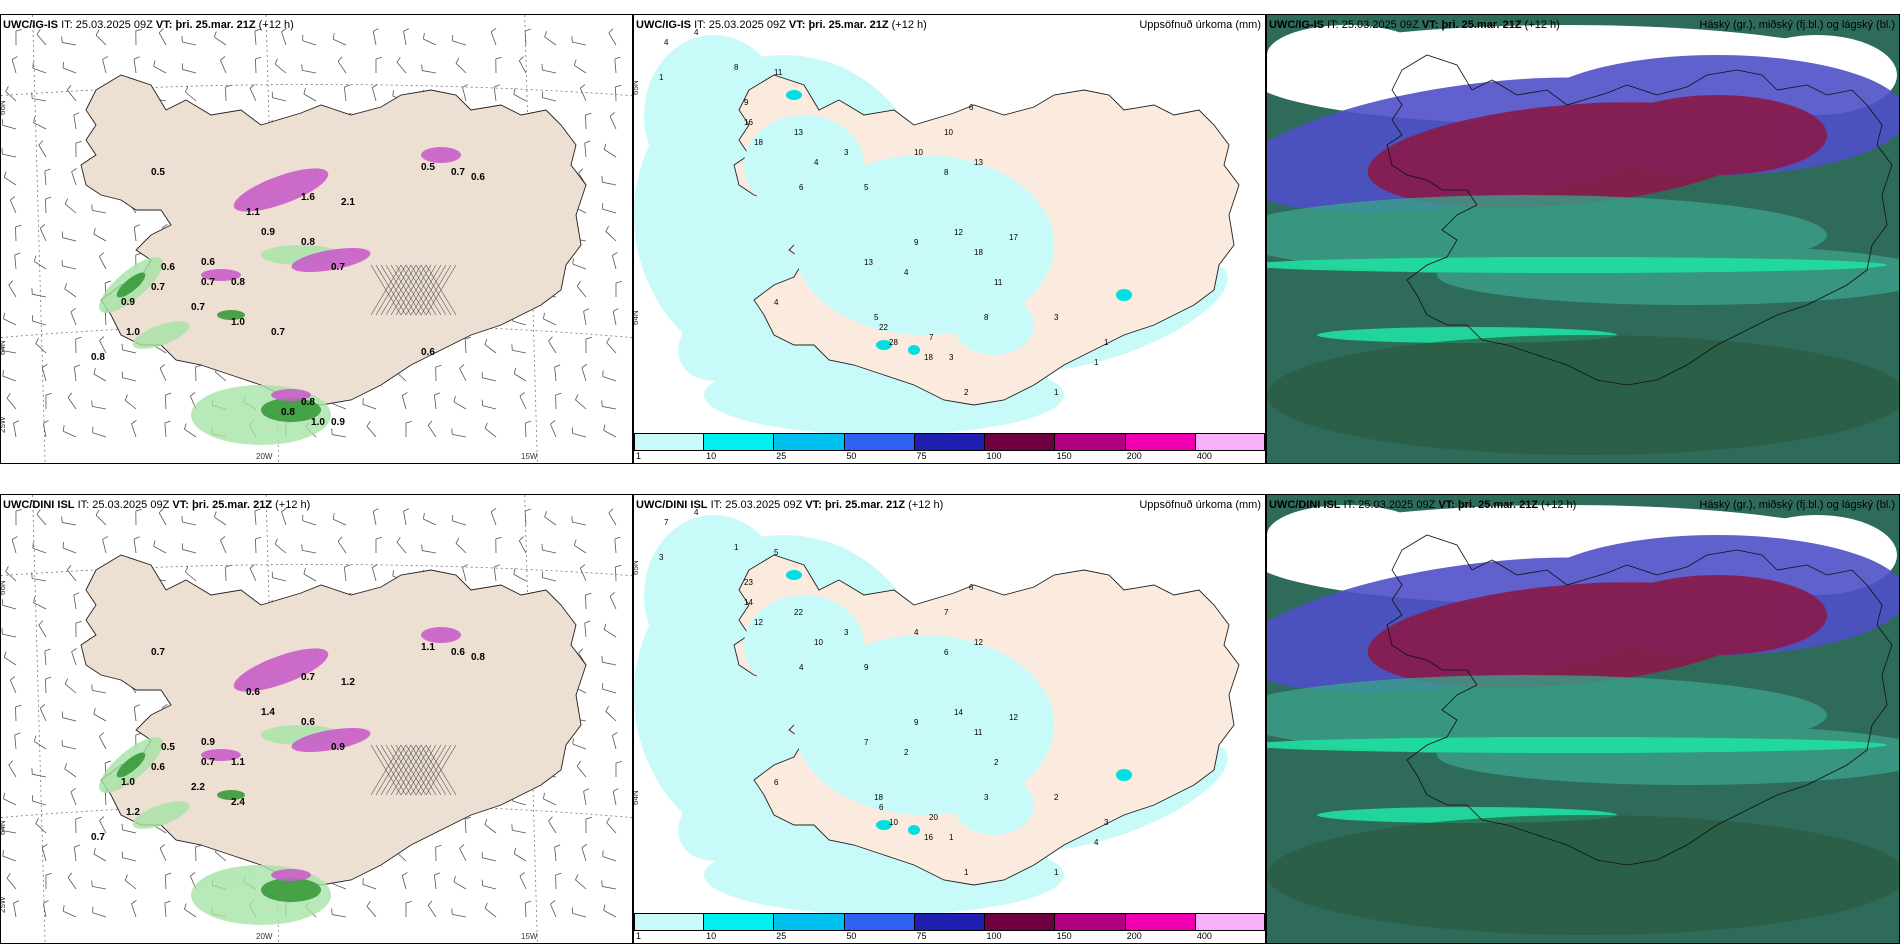 The image size is (1900, 950). I want to click on latitude-label: 64N, so click(637, 317).